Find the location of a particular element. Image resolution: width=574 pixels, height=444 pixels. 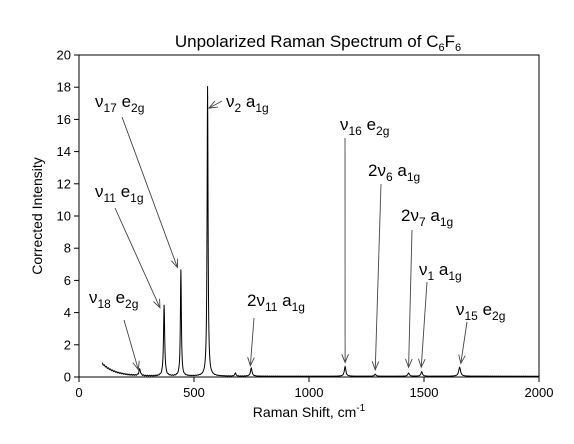

y-axis-title: Corrected Intensity is located at coordinates (37, 216).